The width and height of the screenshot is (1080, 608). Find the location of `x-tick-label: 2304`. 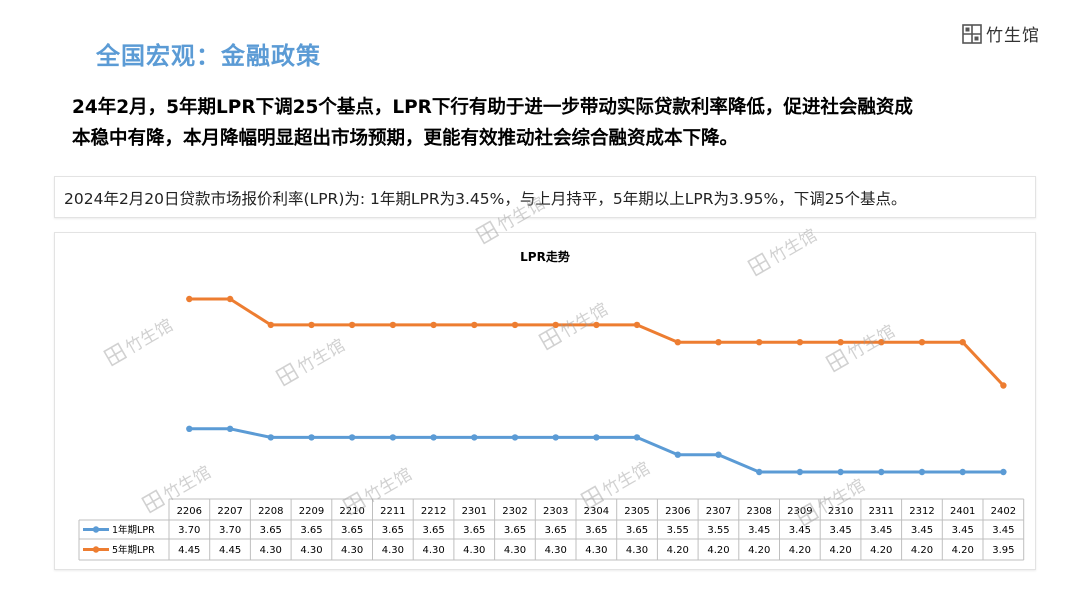

x-tick-label: 2304 is located at coordinates (596, 511).